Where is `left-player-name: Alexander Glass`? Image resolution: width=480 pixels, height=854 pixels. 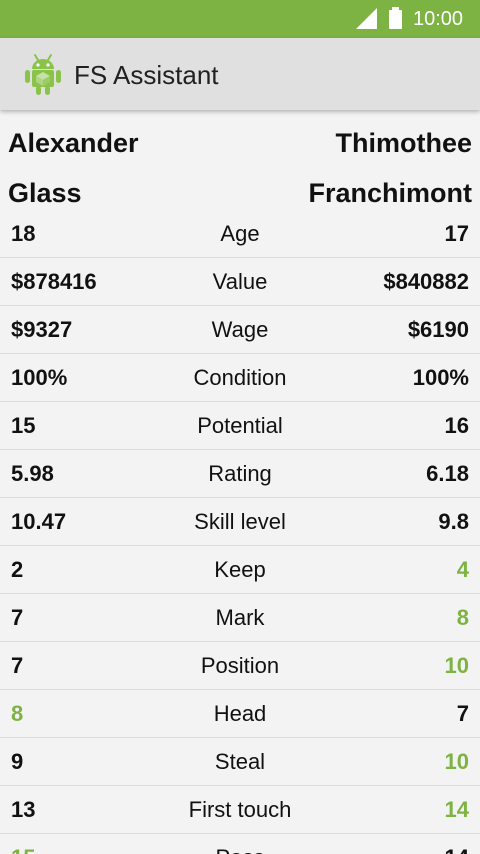 left-player-name: Alexander Glass is located at coordinates (73, 168).